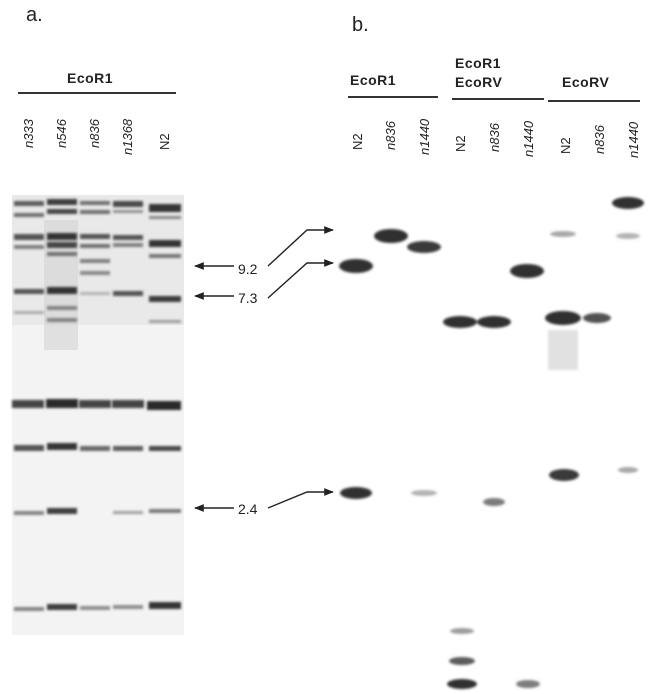 The height and width of the screenshot is (694, 650). Describe the element at coordinates (97, 93) in the screenshot. I see `panel-a-enzyme-bar` at that location.